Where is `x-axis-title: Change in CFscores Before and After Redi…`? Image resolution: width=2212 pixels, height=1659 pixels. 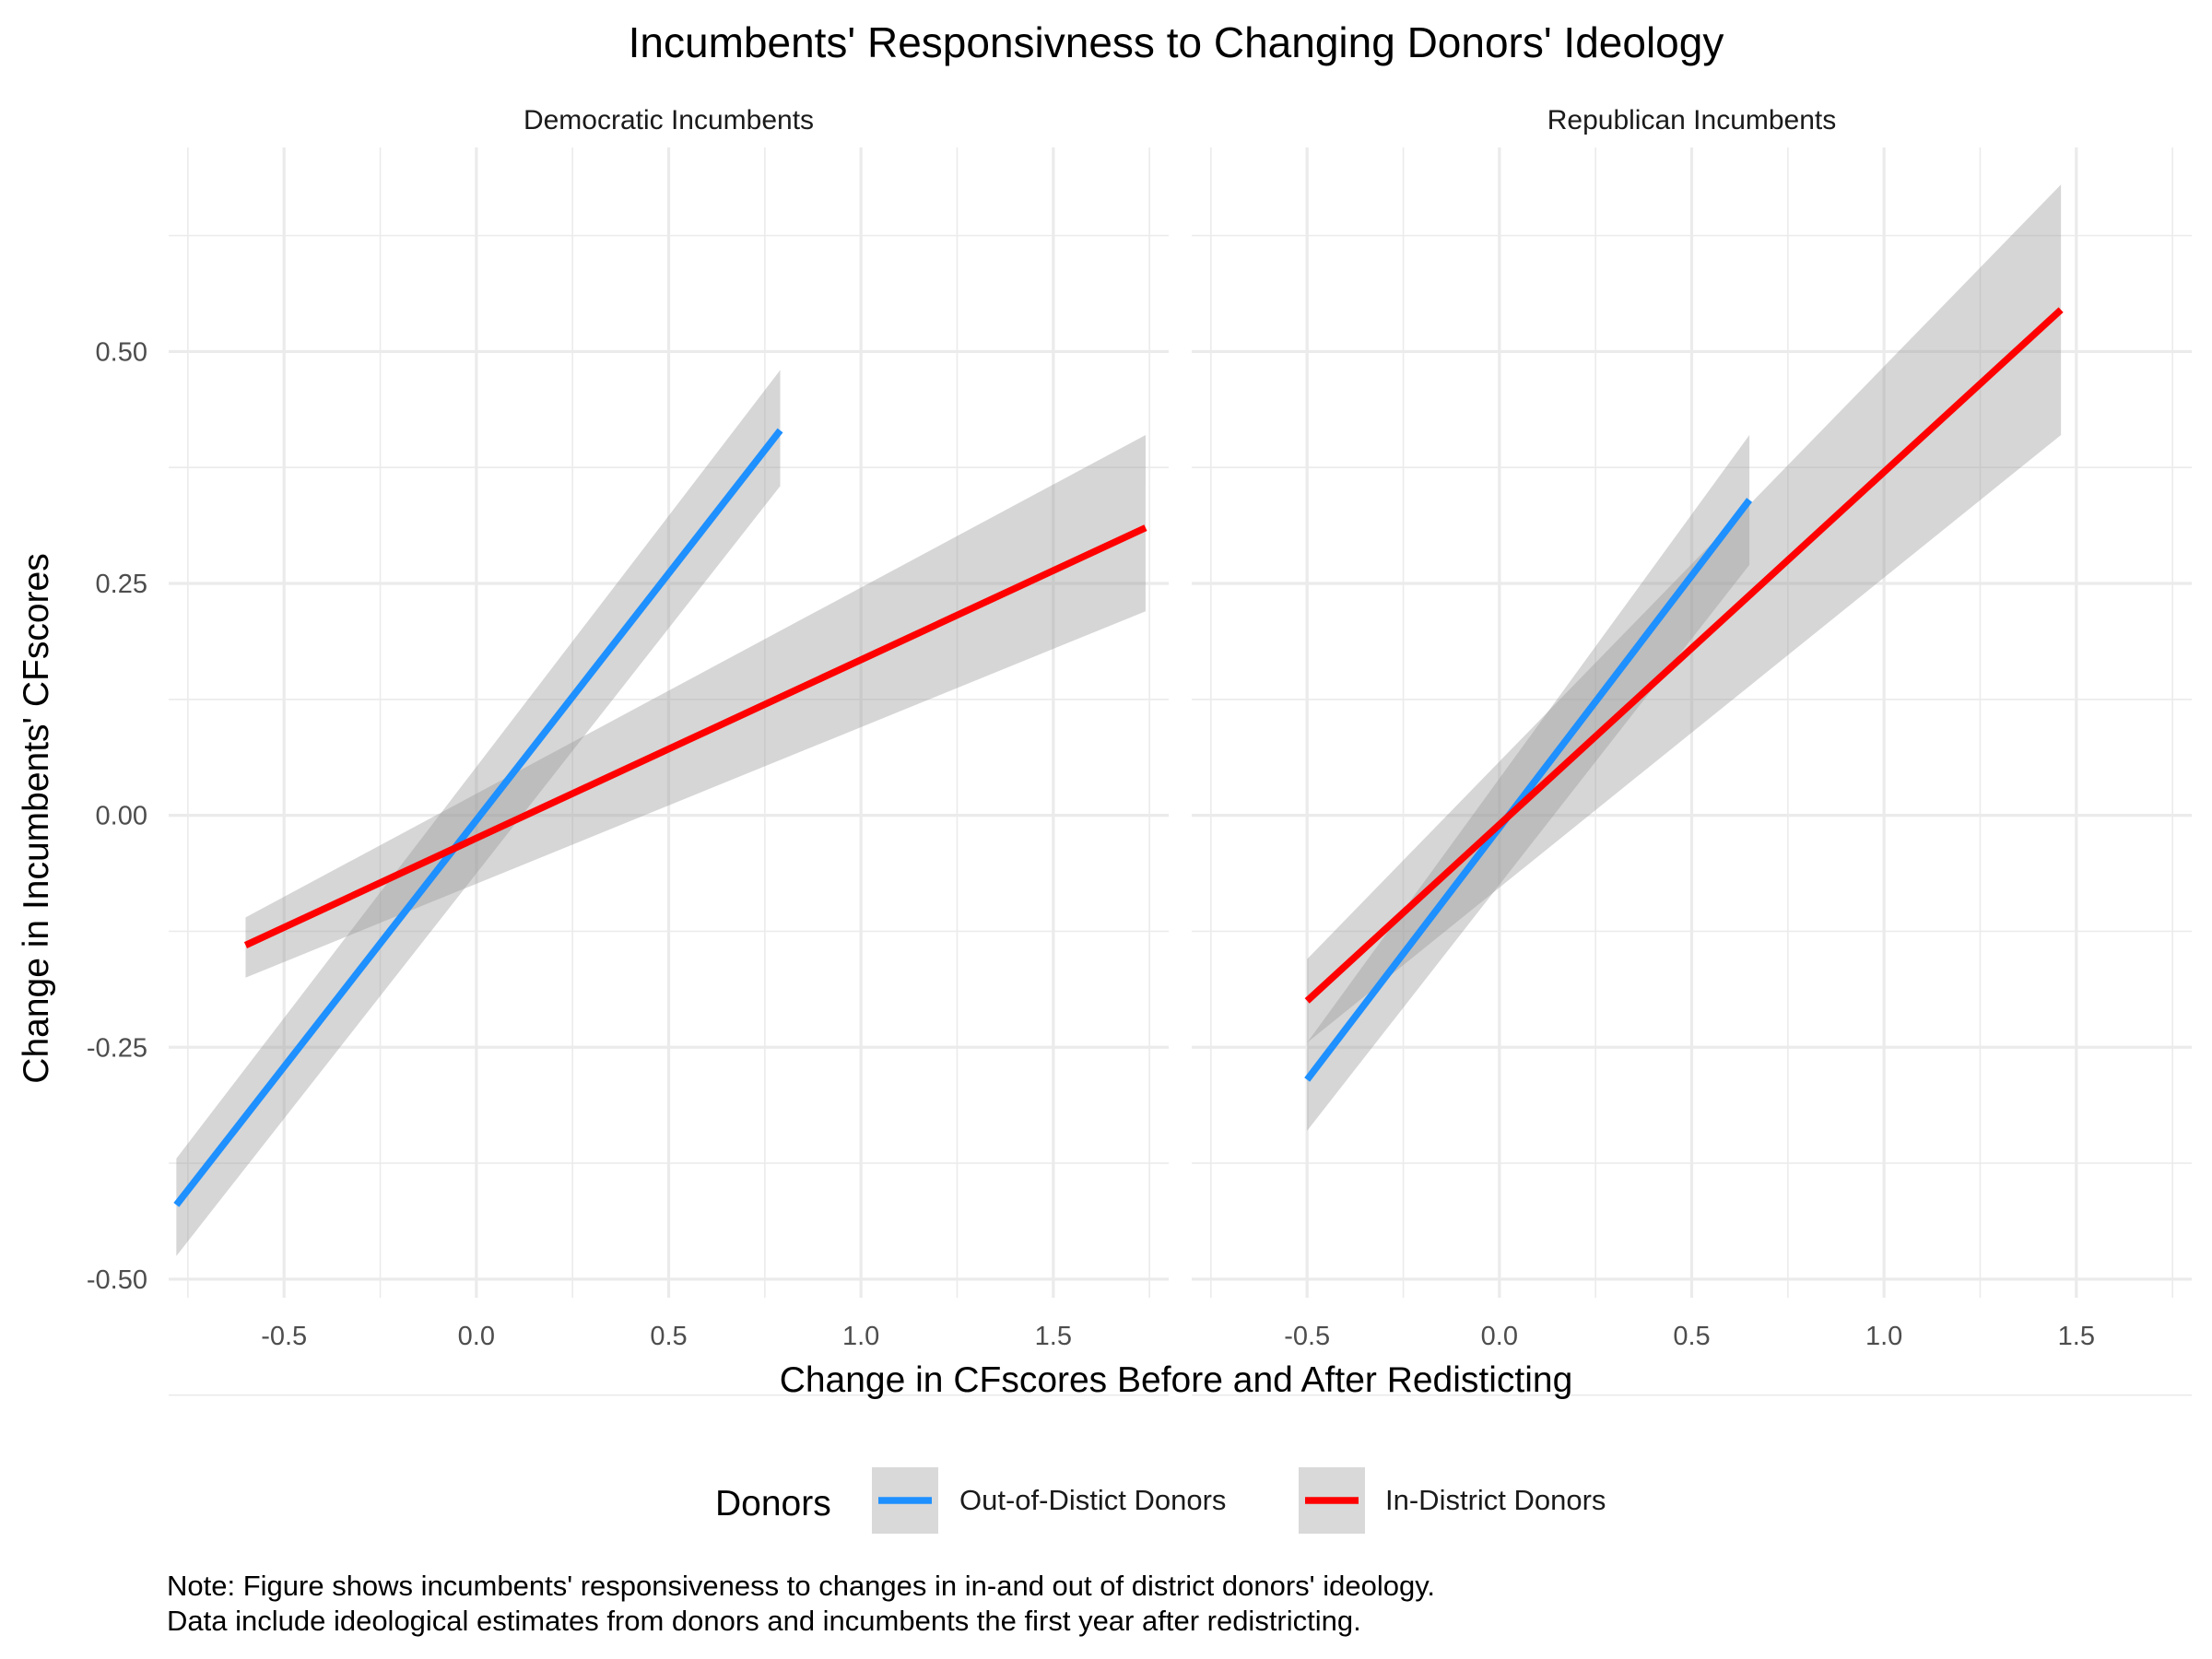
x-axis-title: Change in CFscores Before and After Redi… is located at coordinates (1176, 1380).